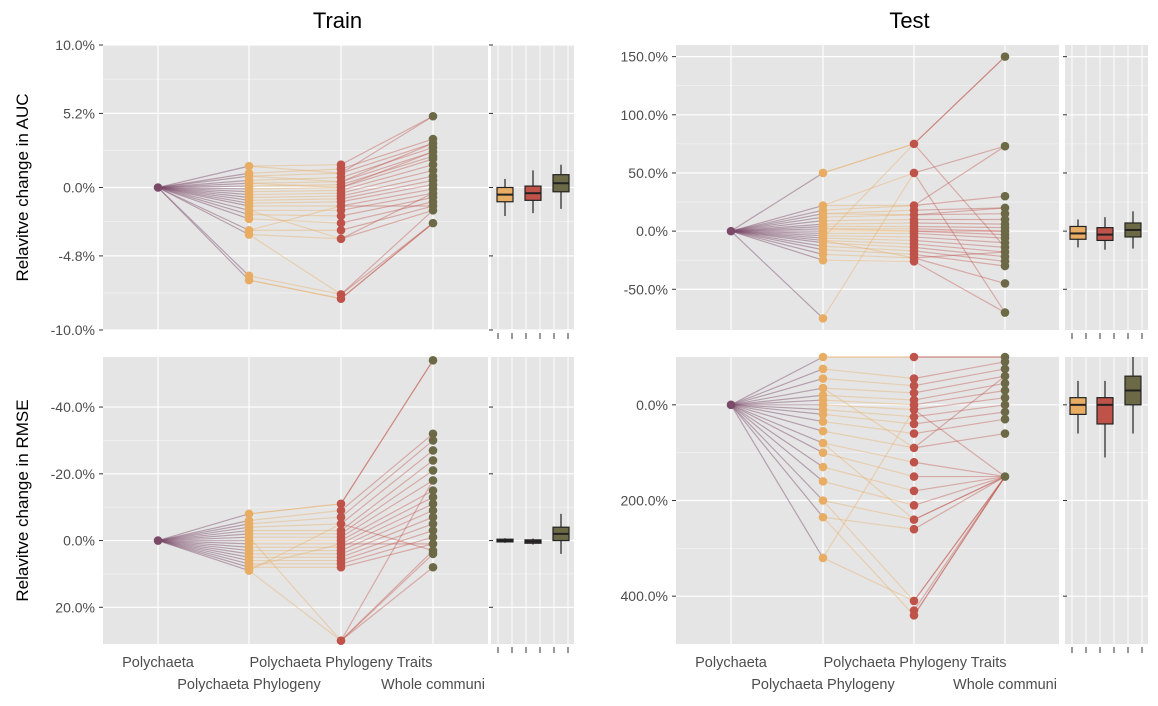 Image resolution: width=1158 pixels, height=706 pixels. Describe the element at coordinates (1105, 411) in the screenshot. I see `box-body` at that location.